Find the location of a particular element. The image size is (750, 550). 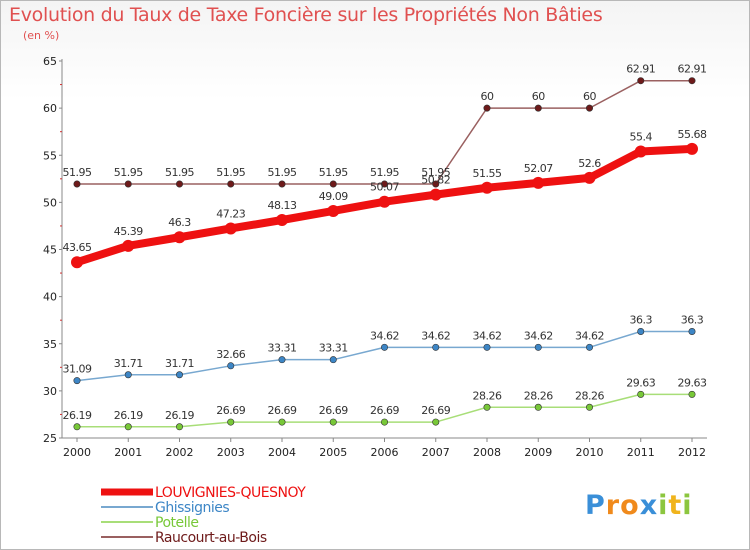

x-tick-label: 2007 is located at coordinates (436, 452).